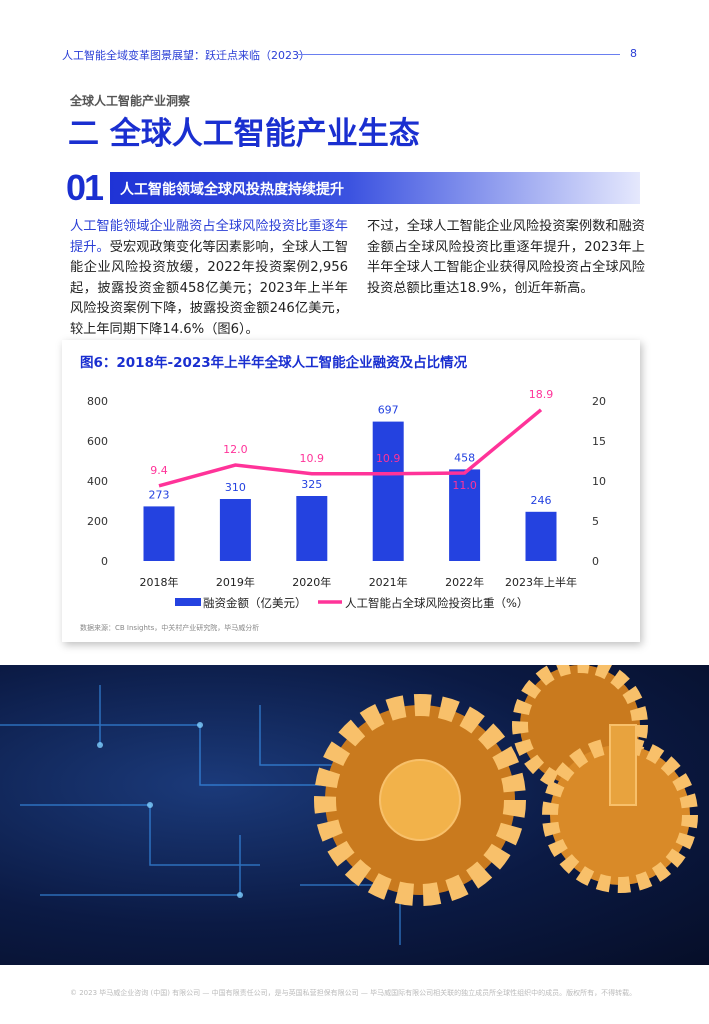  Describe the element at coordinates (97, 521) in the screenshot. I see `y-left-tick: 200` at that location.